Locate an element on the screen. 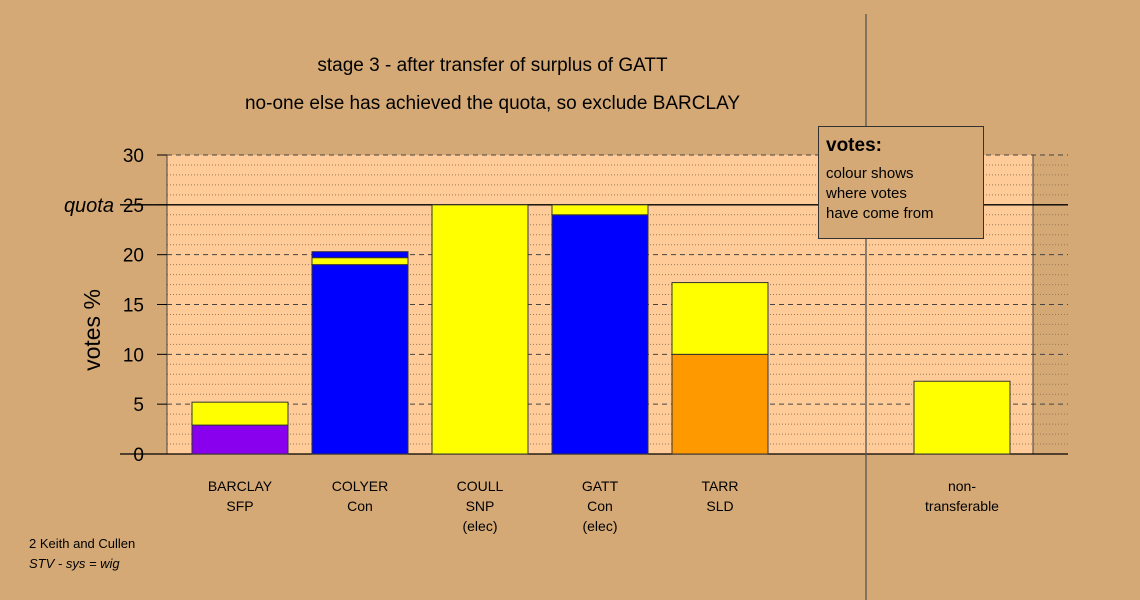 The height and width of the screenshot is (600, 1140). category-label-line: BARCLAY is located at coordinates (240, 486).